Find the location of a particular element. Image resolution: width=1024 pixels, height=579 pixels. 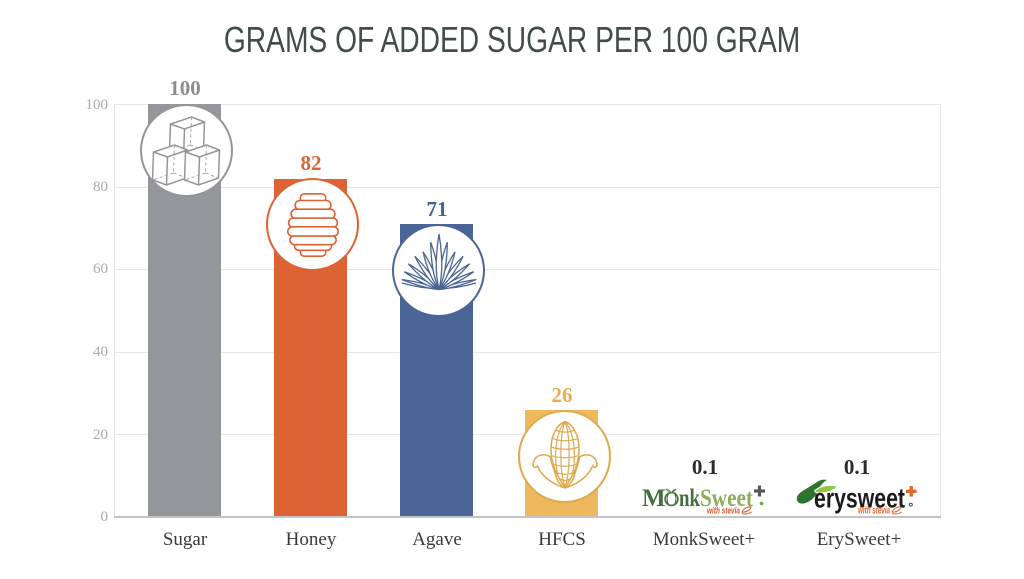

svg-text: M is located at coordinates (654, 498).